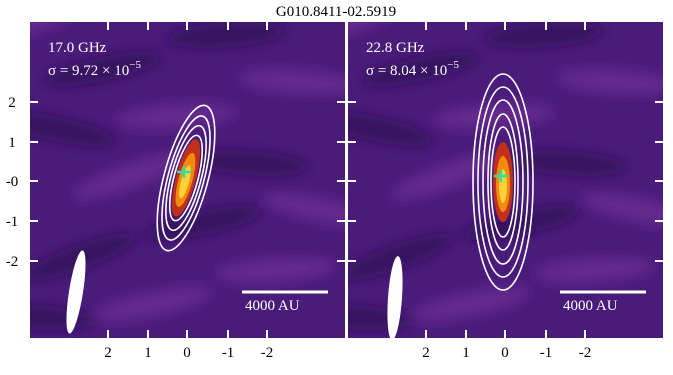 This screenshot has width=673, height=375. I want to click on sigma-label: σ = 8.04 × 10−5, so click(412, 69).